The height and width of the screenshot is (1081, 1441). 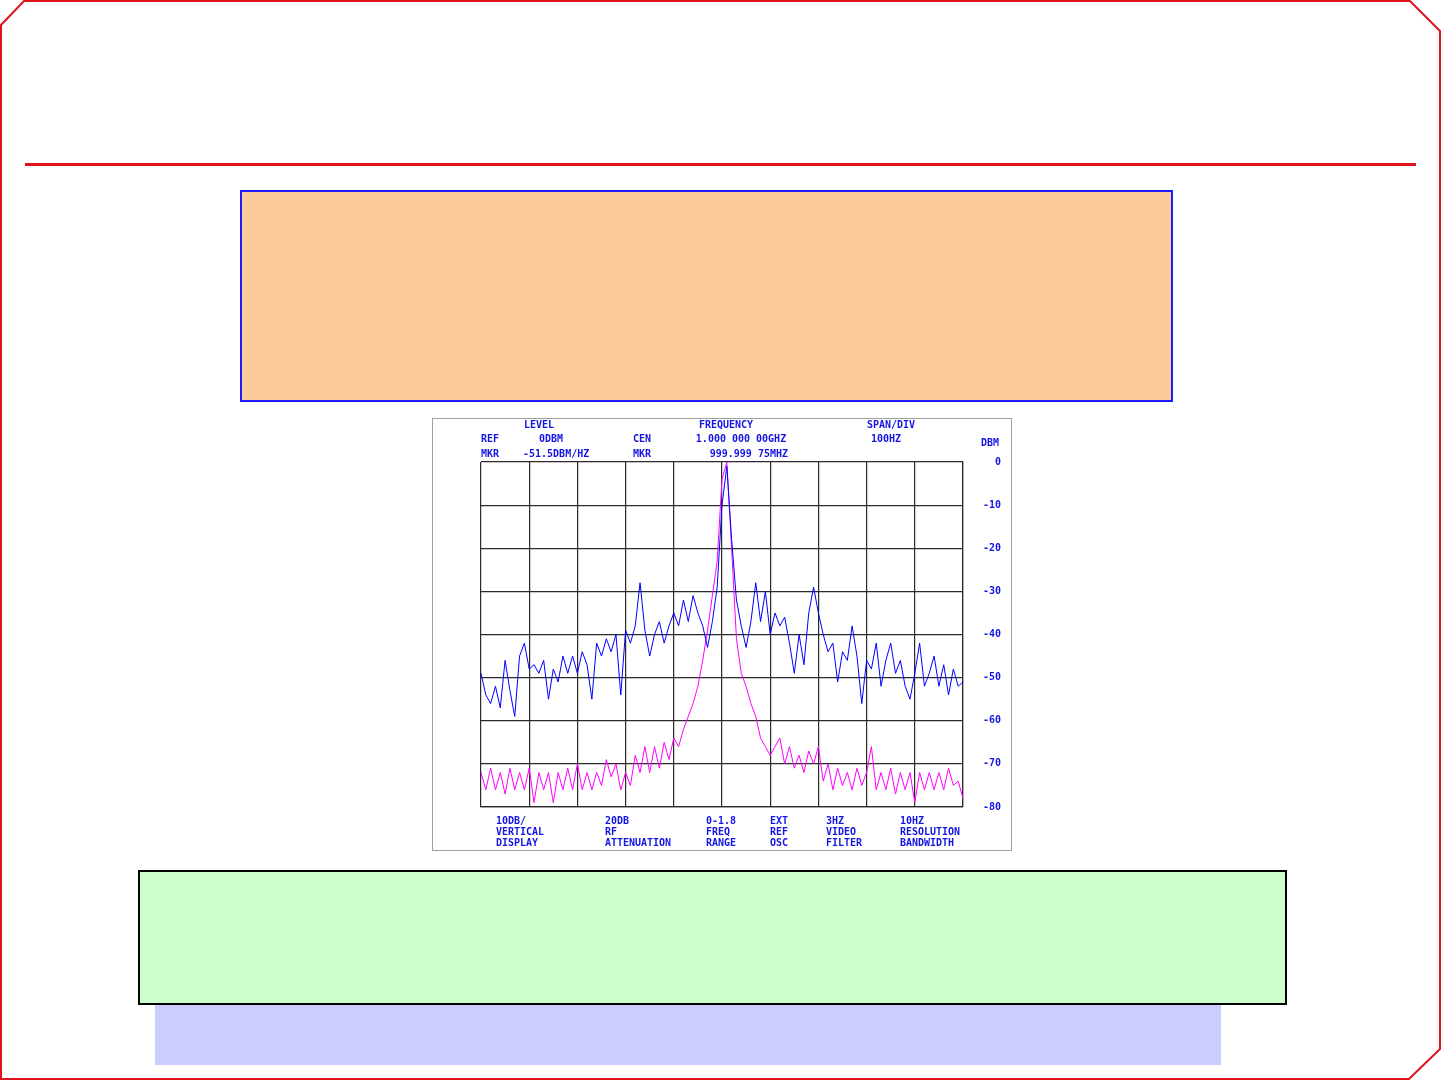 I want to click on text: CEN, so click(x=642, y=438).